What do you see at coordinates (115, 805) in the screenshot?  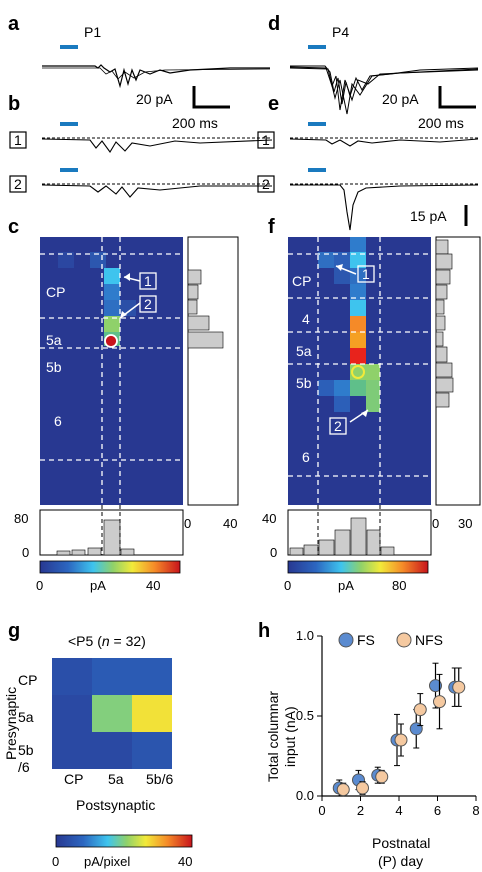 I see `heatmap-xlabel: Postsynaptic` at bounding box center [115, 805].